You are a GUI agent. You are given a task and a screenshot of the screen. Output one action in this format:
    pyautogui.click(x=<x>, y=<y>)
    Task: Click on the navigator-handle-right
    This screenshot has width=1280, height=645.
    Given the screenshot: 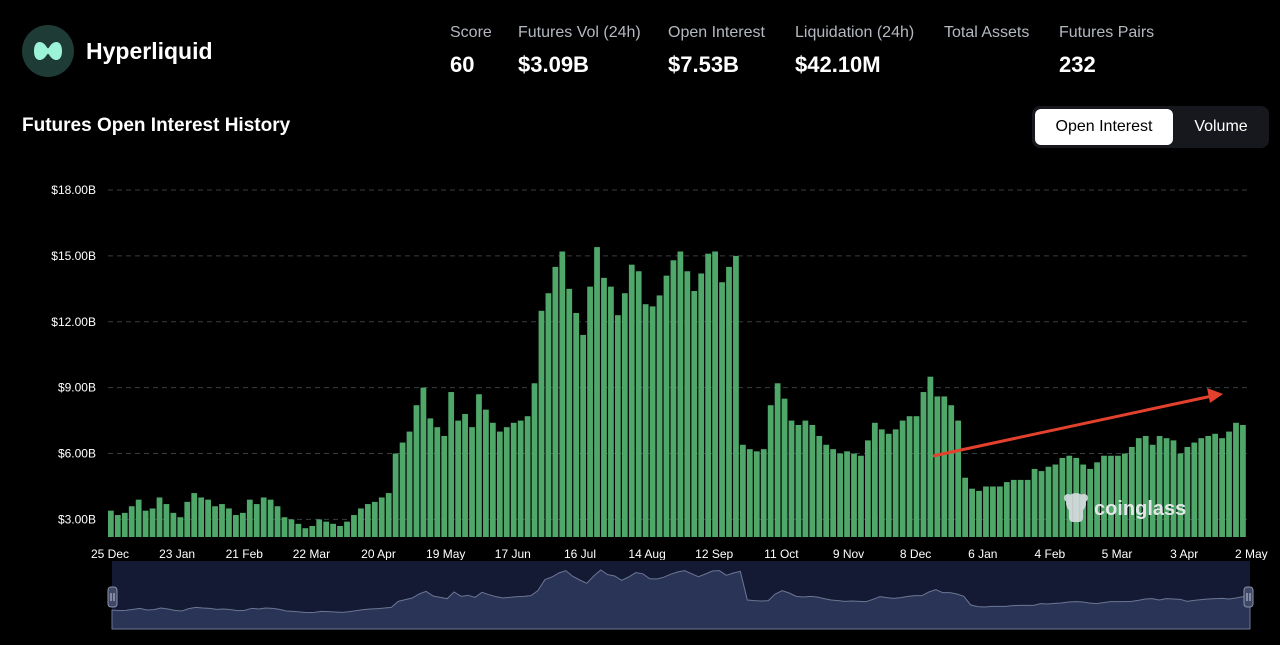 What is the action you would take?
    pyautogui.click(x=1248, y=597)
    